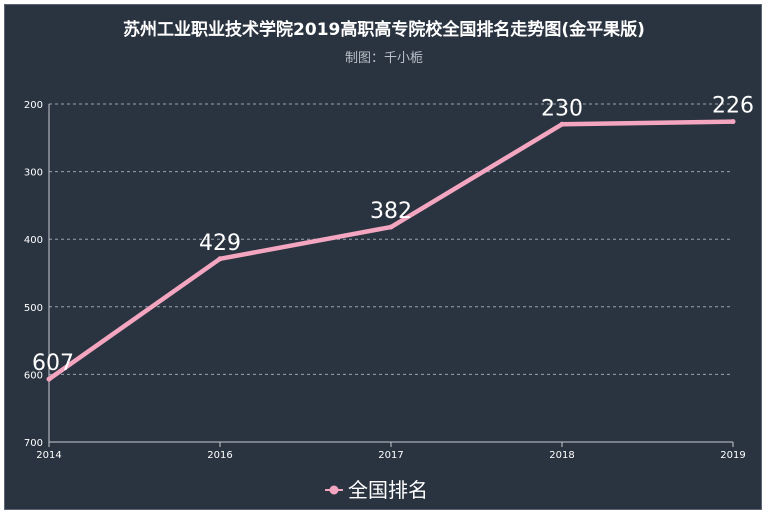 The width and height of the screenshot is (766, 516). I want to click on data-label: 230, so click(562, 108).